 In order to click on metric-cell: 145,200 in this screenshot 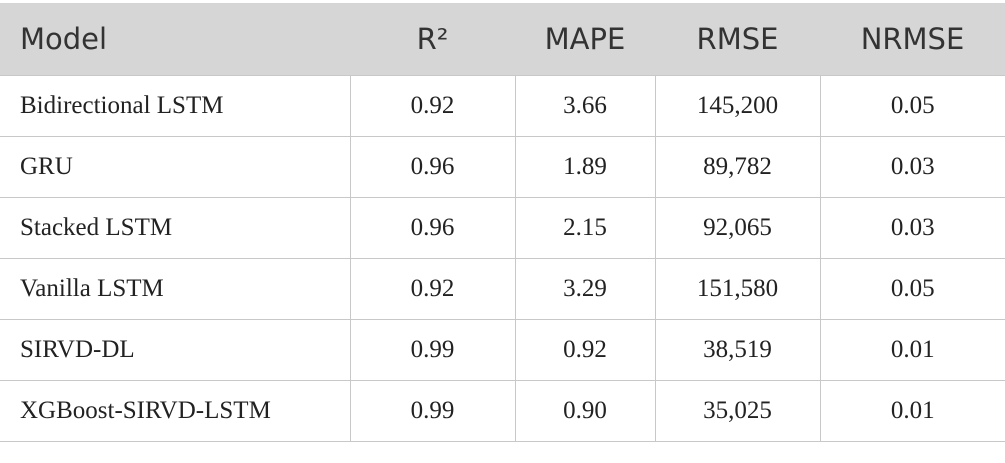, I will do `click(737, 106)`.